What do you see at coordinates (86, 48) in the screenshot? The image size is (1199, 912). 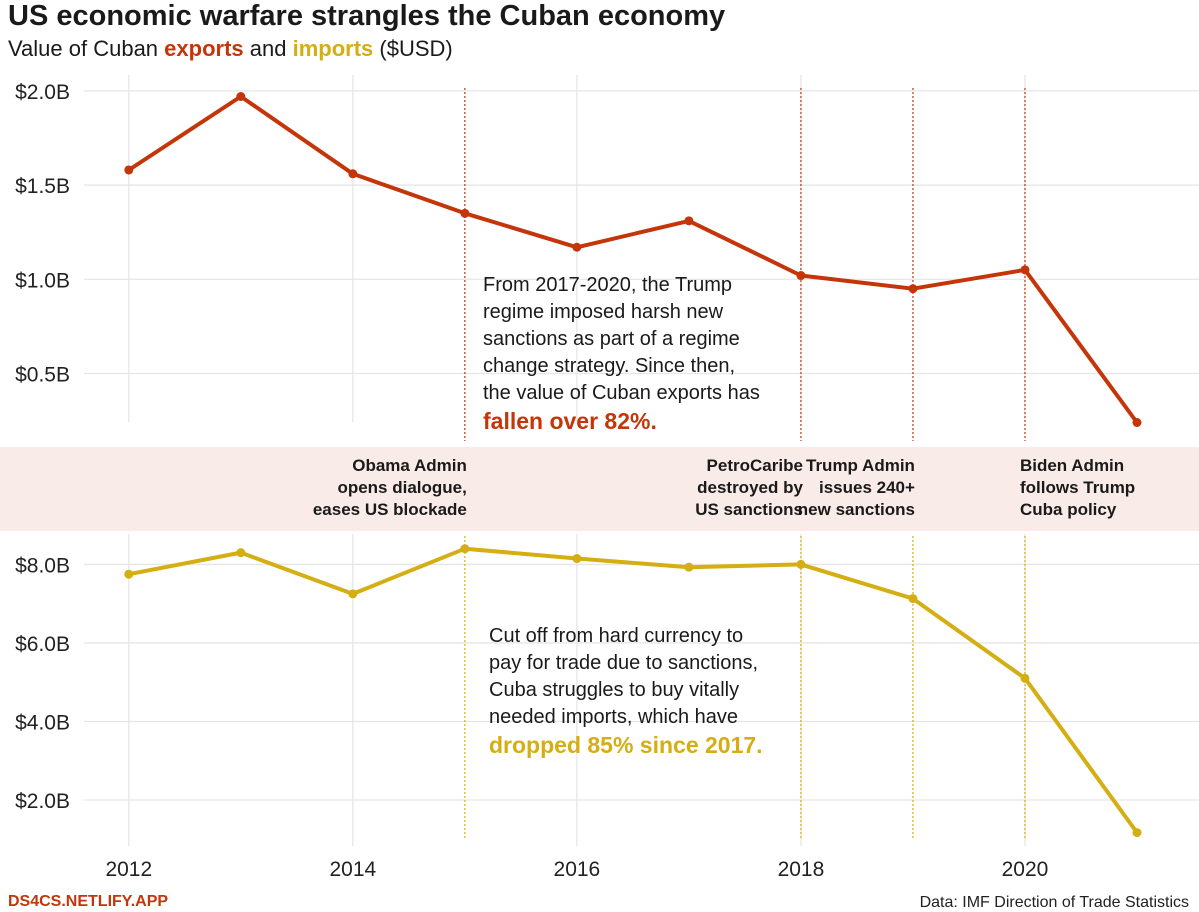 I see `subtitle-prefix: Value of Cuban` at bounding box center [86, 48].